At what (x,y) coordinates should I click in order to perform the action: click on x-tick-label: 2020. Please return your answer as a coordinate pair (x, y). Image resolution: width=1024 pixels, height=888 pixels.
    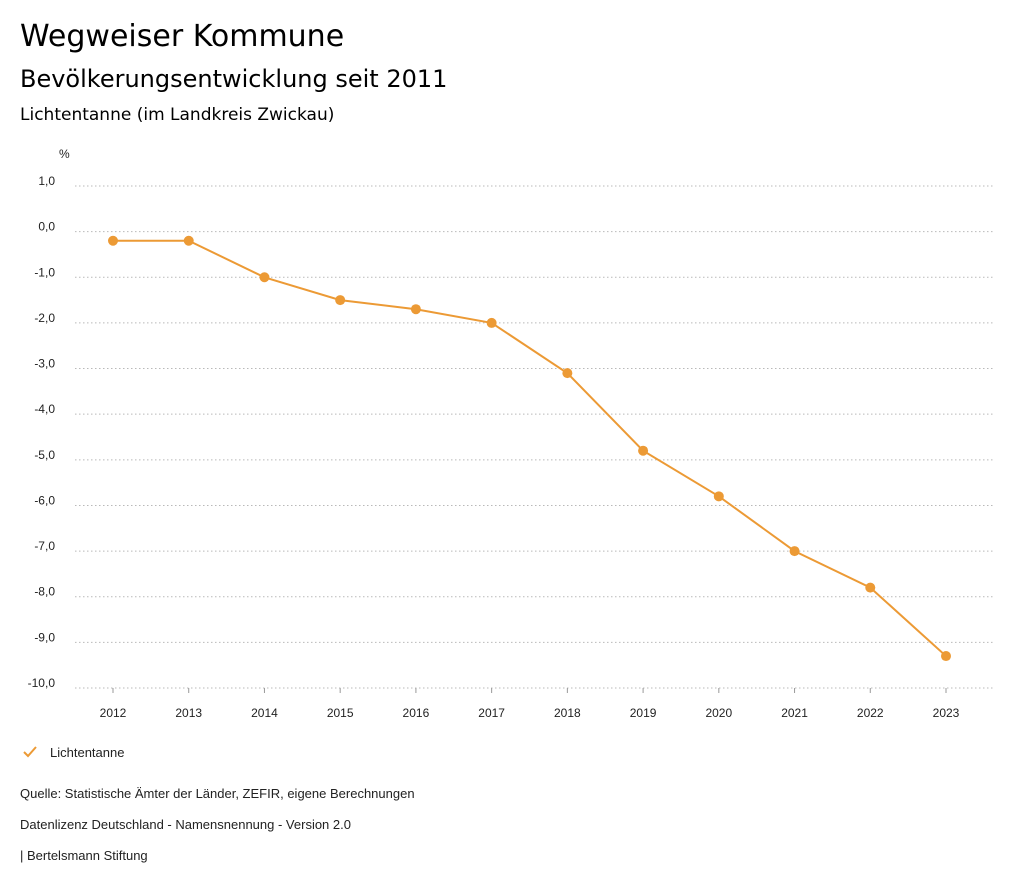
    Looking at the image, I should click on (718, 713).